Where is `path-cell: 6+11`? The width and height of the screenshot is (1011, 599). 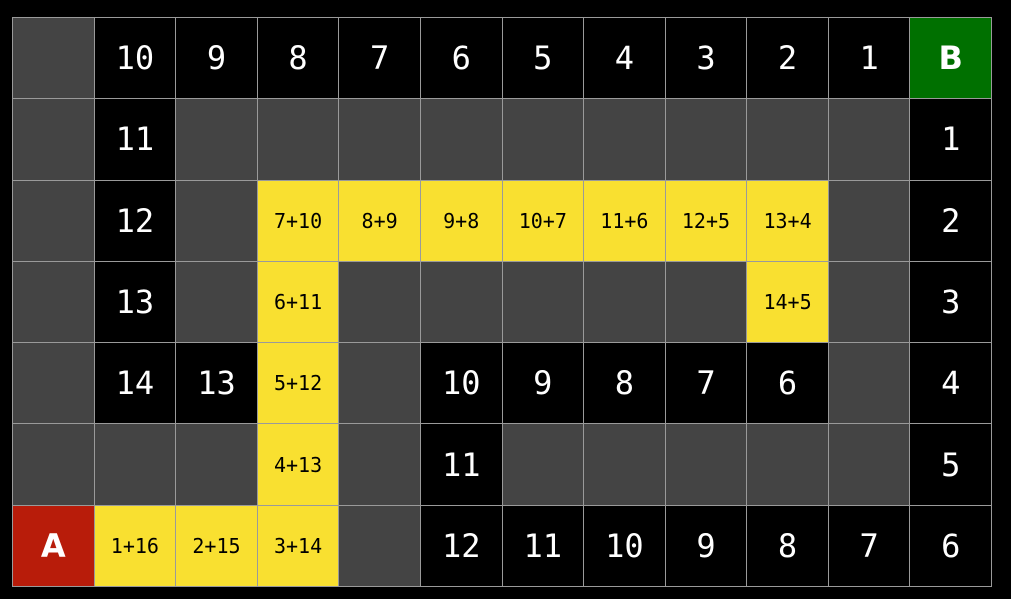 path-cell: 6+11 is located at coordinates (298, 302).